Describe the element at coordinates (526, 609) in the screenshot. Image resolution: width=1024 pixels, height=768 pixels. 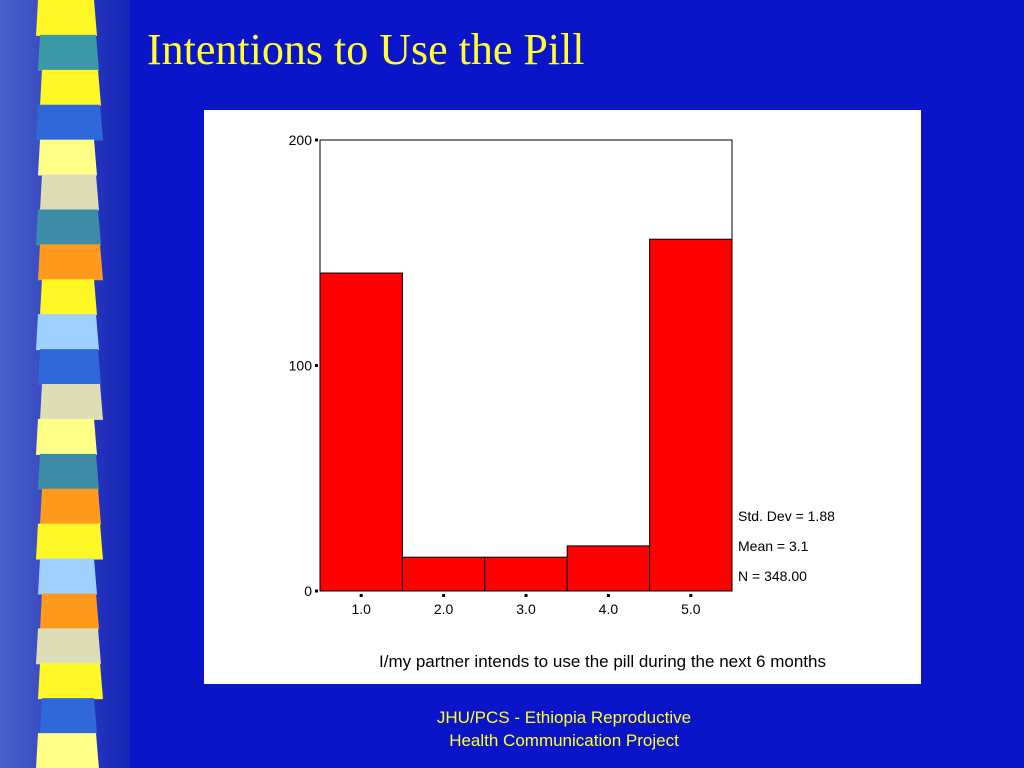
I see `x-tick-label: 3.0` at that location.